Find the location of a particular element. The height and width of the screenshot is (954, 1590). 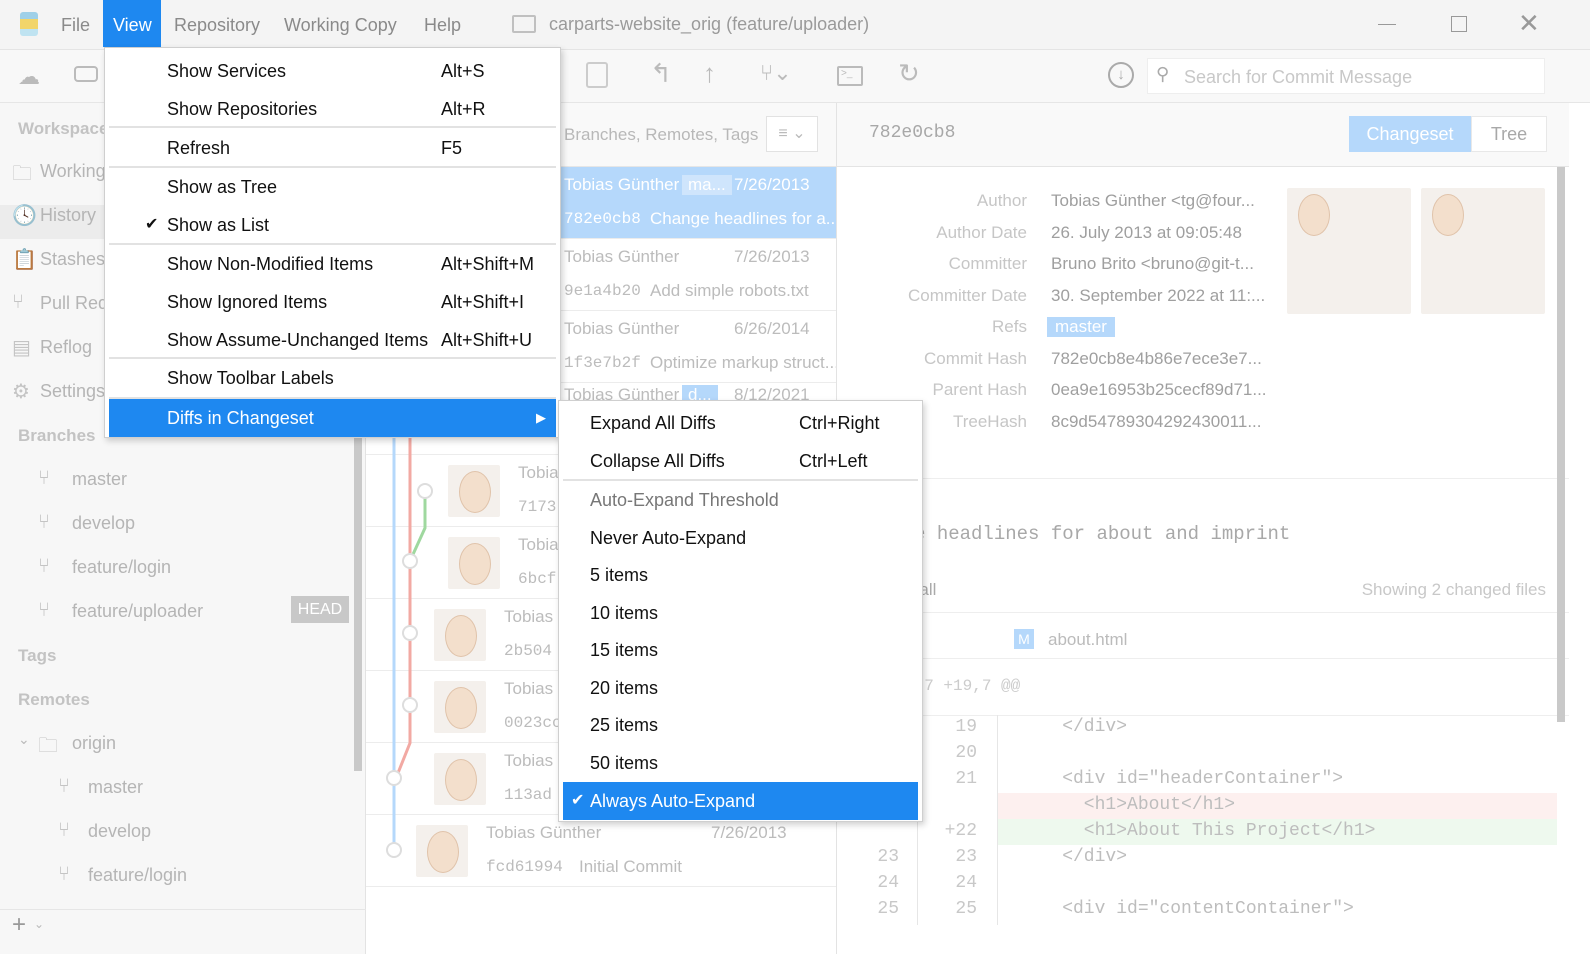

terminal-icon: >_ is located at coordinates (850, 76).